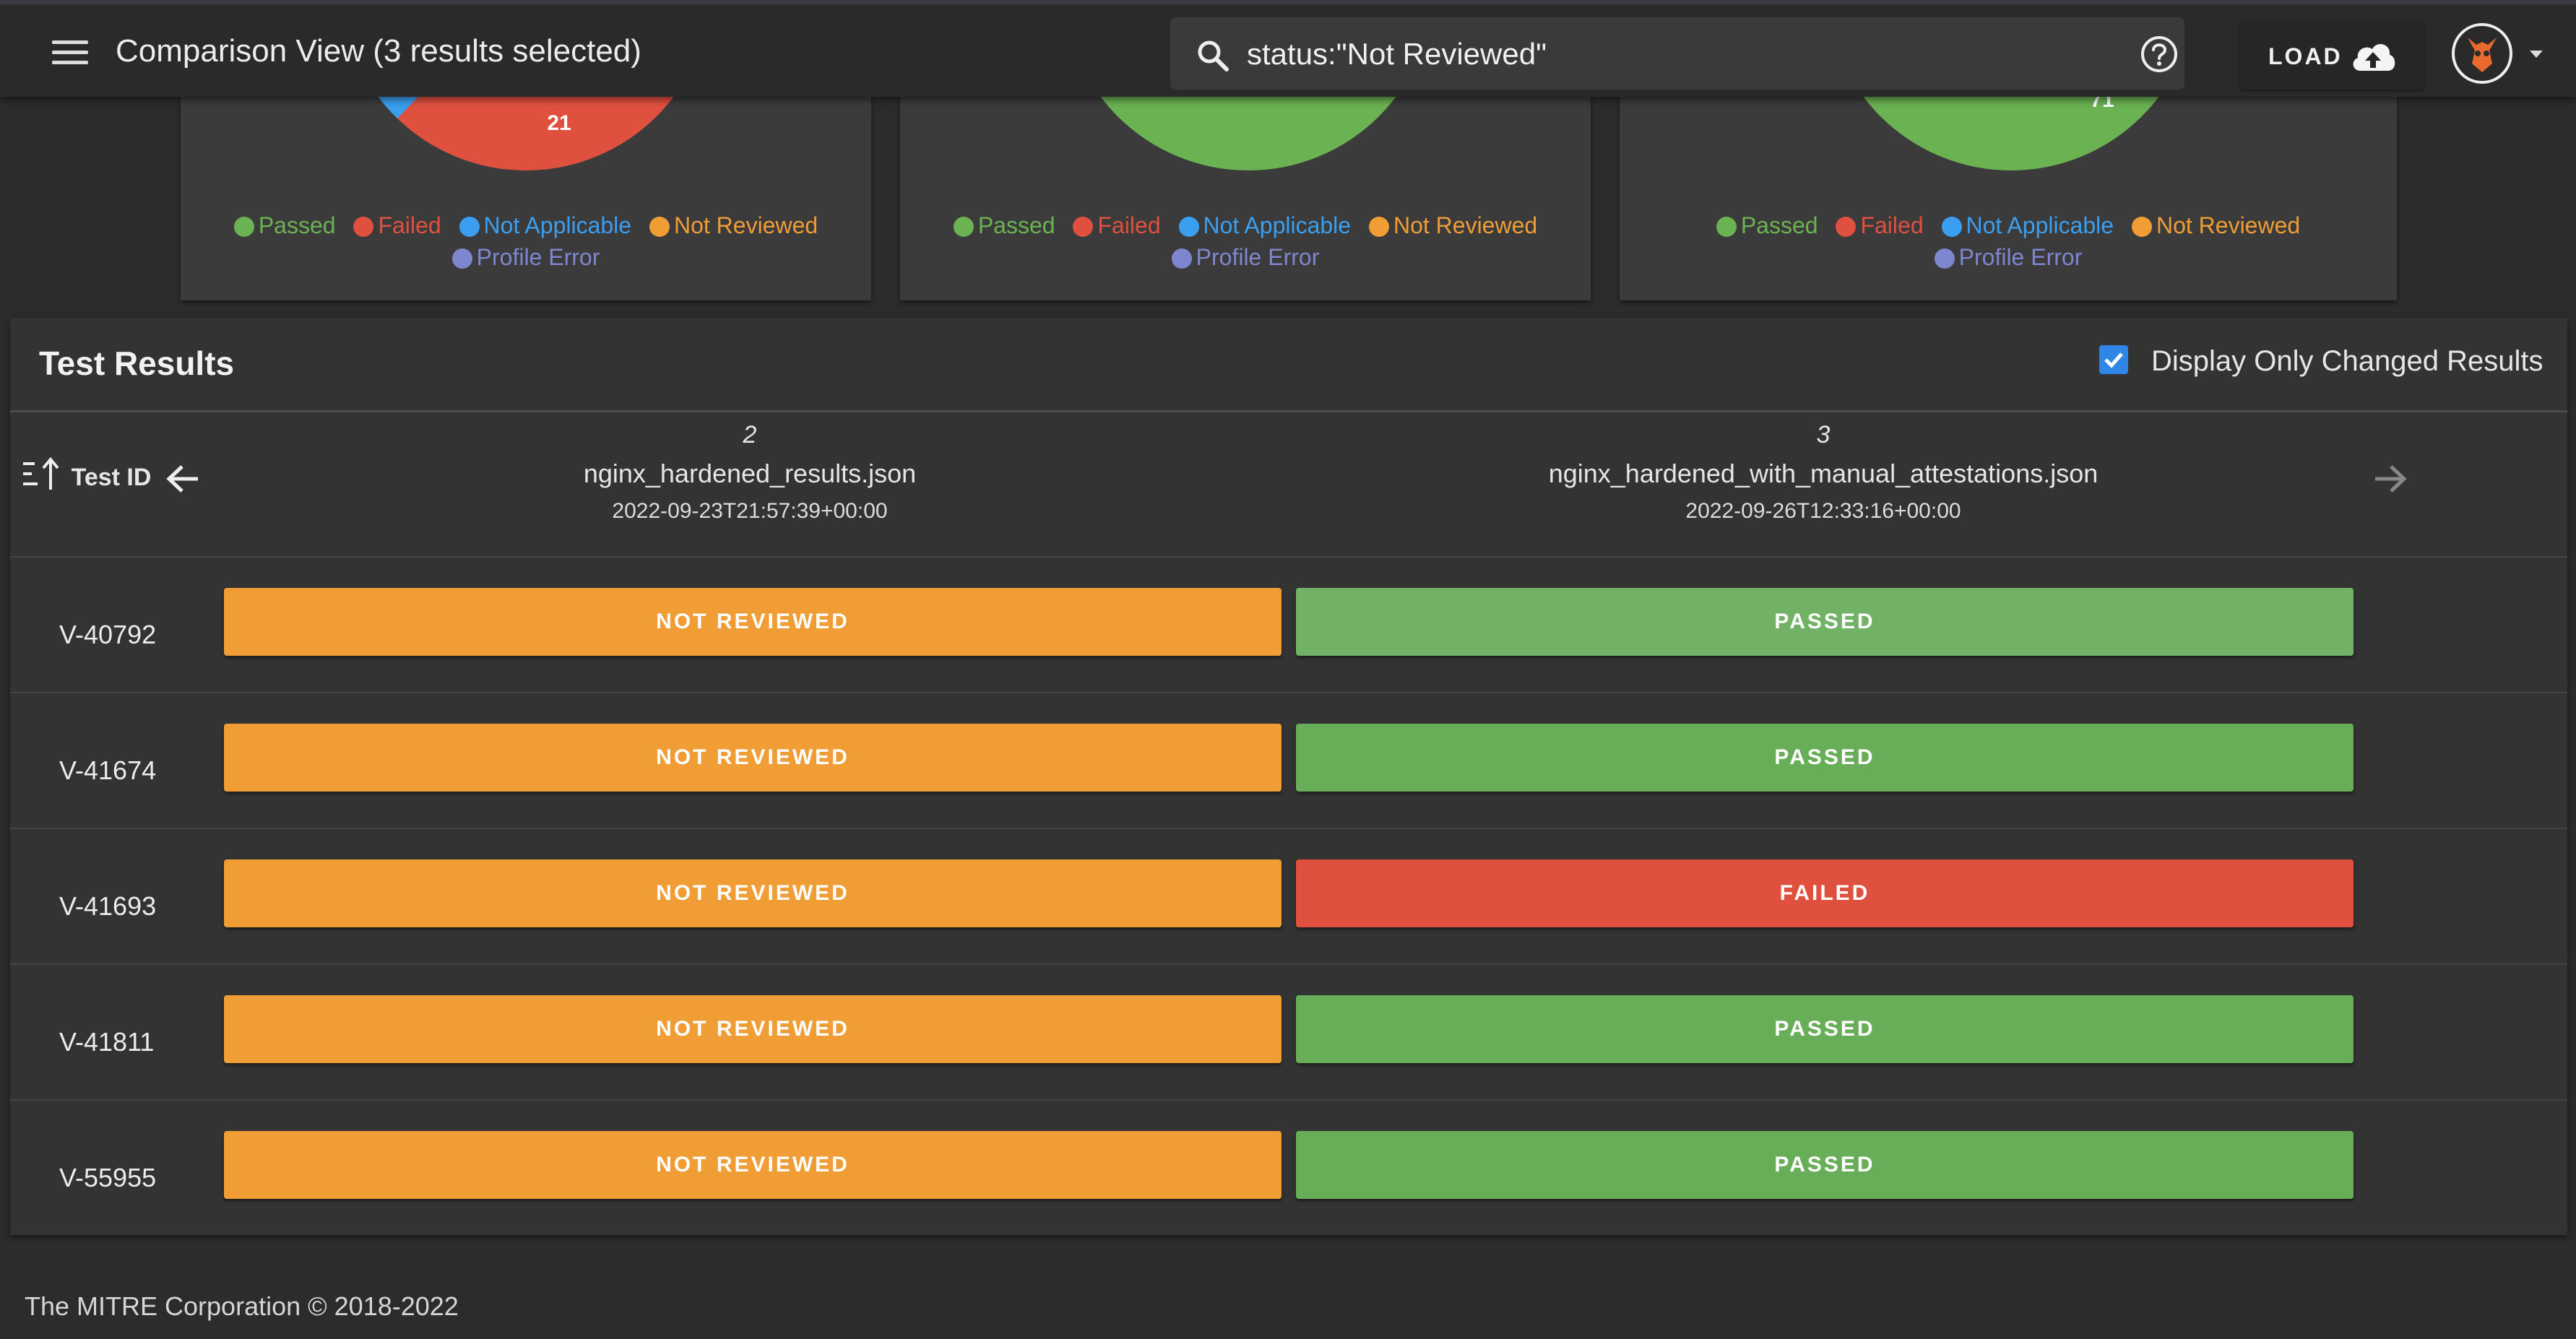  I want to click on avatar, so click(2482, 53).